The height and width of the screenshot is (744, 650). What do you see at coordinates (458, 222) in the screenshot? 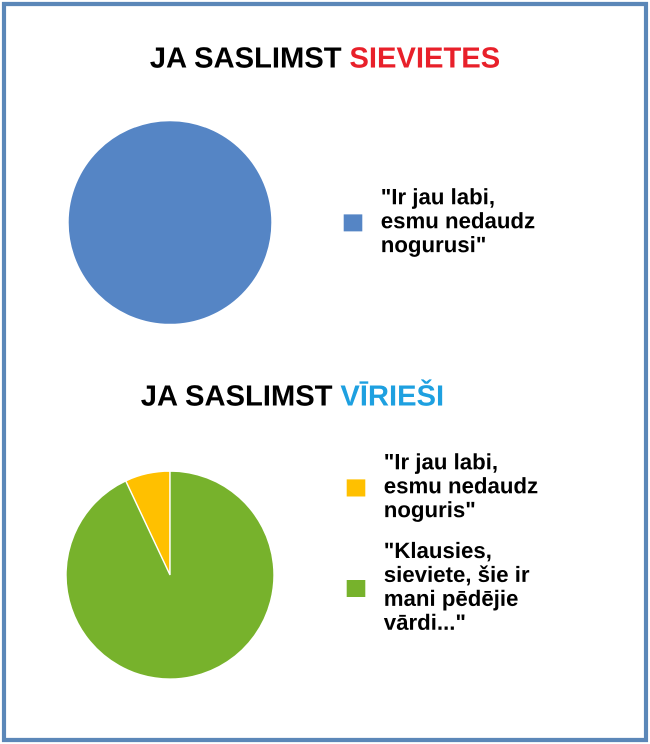
I see `legend-label: "Ir jau labi, esmu nedaudz nogurusi"` at bounding box center [458, 222].